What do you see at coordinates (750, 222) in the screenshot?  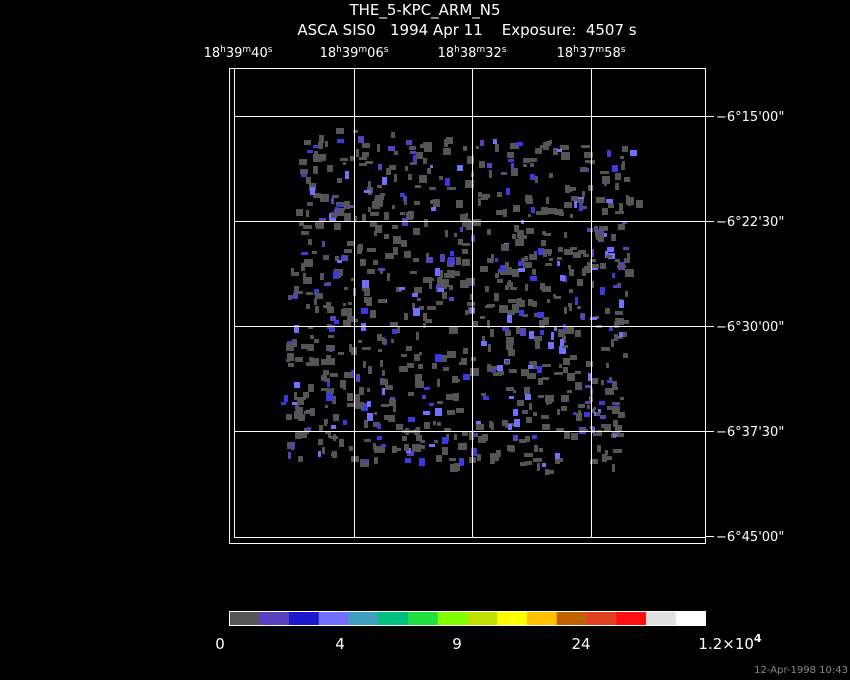 I see `dec-label: −6°22'30"` at bounding box center [750, 222].